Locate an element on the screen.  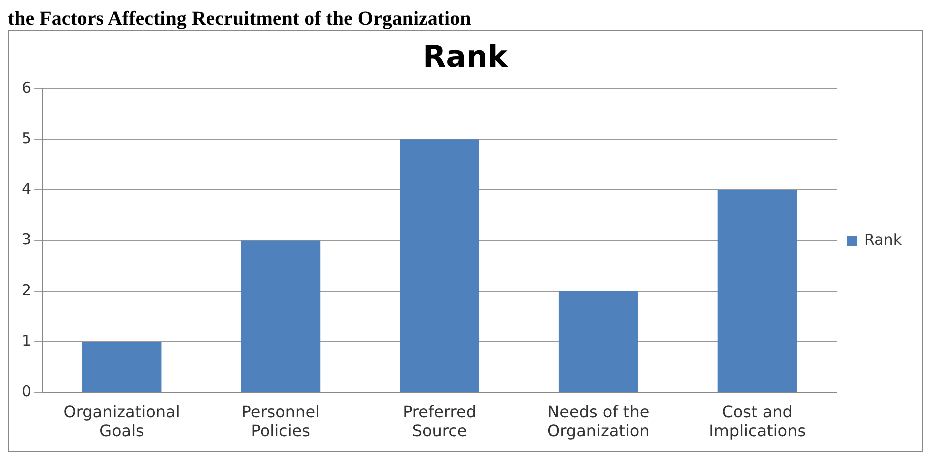
x-tick-label: Organizational Goals is located at coordinates (122, 421).